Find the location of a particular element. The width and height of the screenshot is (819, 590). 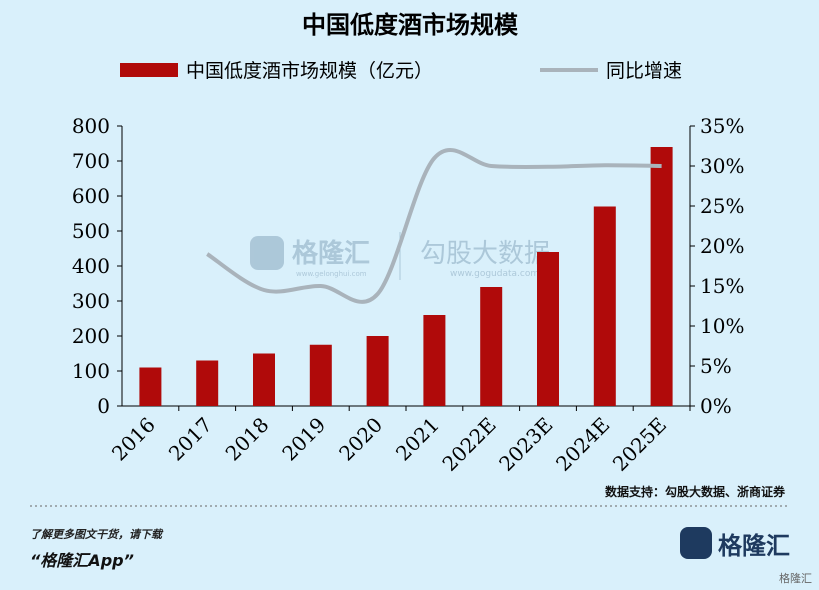

y2-tick-label: 20% is located at coordinates (722, 246).